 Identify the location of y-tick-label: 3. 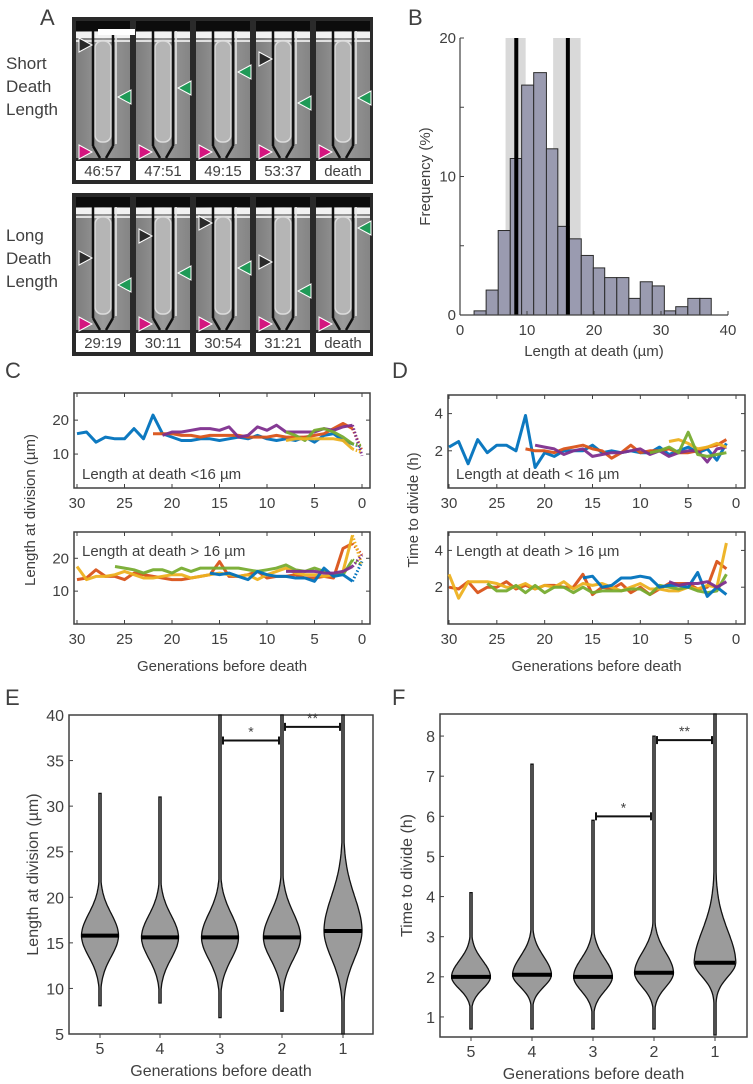
(430, 938).